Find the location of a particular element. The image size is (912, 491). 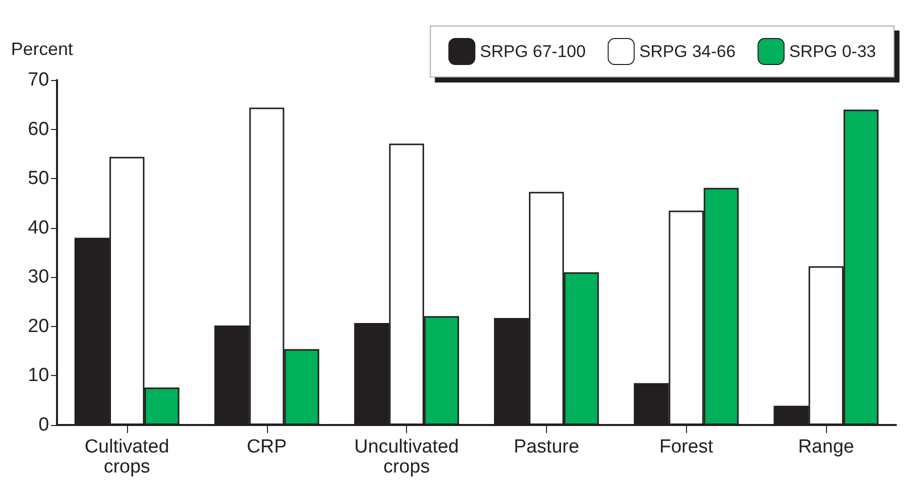

y-axis-title: Percent is located at coordinates (42, 49).